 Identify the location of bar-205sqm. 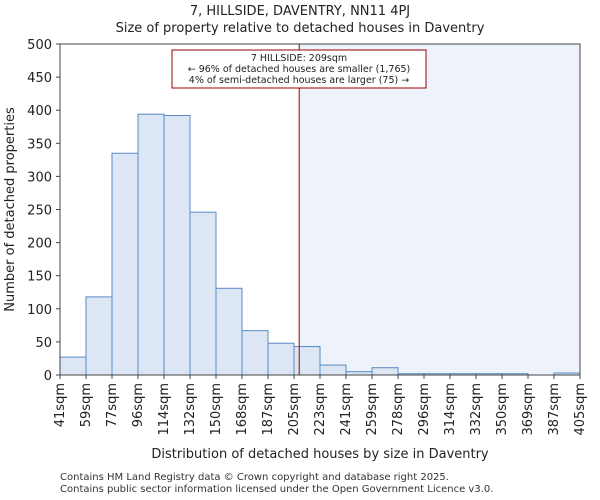
(307, 361).